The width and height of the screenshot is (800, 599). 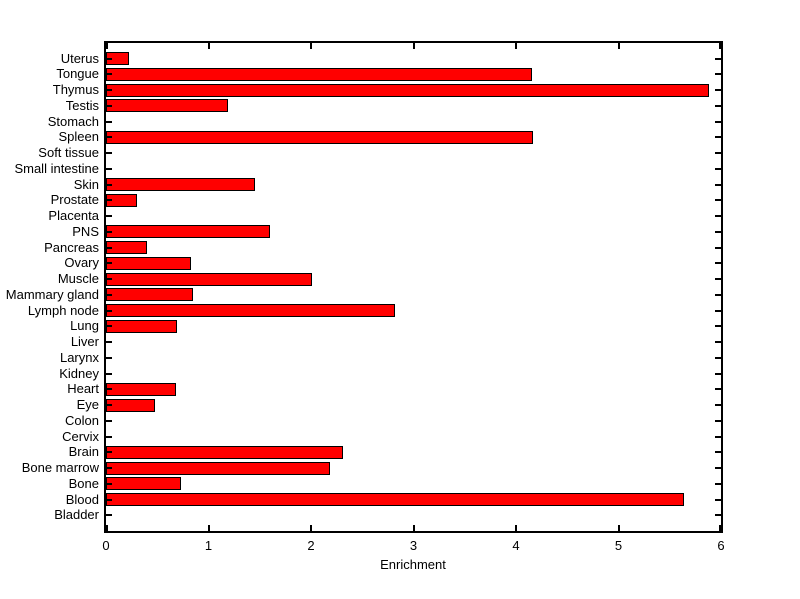 What do you see at coordinates (218, 468) in the screenshot?
I see `bar-bone-marrow` at bounding box center [218, 468].